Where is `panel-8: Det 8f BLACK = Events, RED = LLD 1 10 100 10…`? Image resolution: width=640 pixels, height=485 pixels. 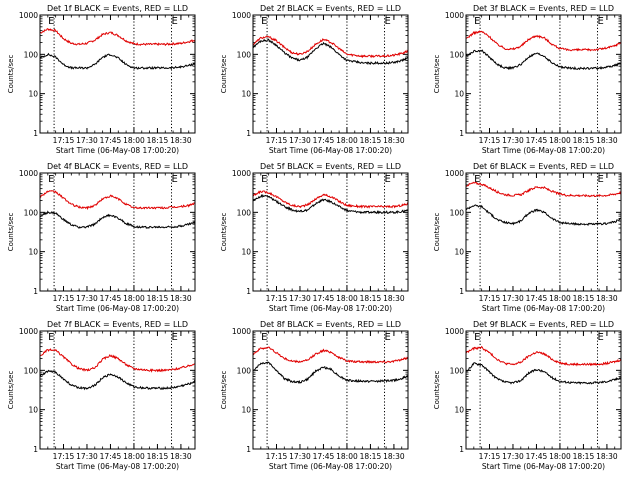
panel-8: Det 8f BLACK = Events, RED = LLD 1 10 100 10… is located at coordinates (314, 395).